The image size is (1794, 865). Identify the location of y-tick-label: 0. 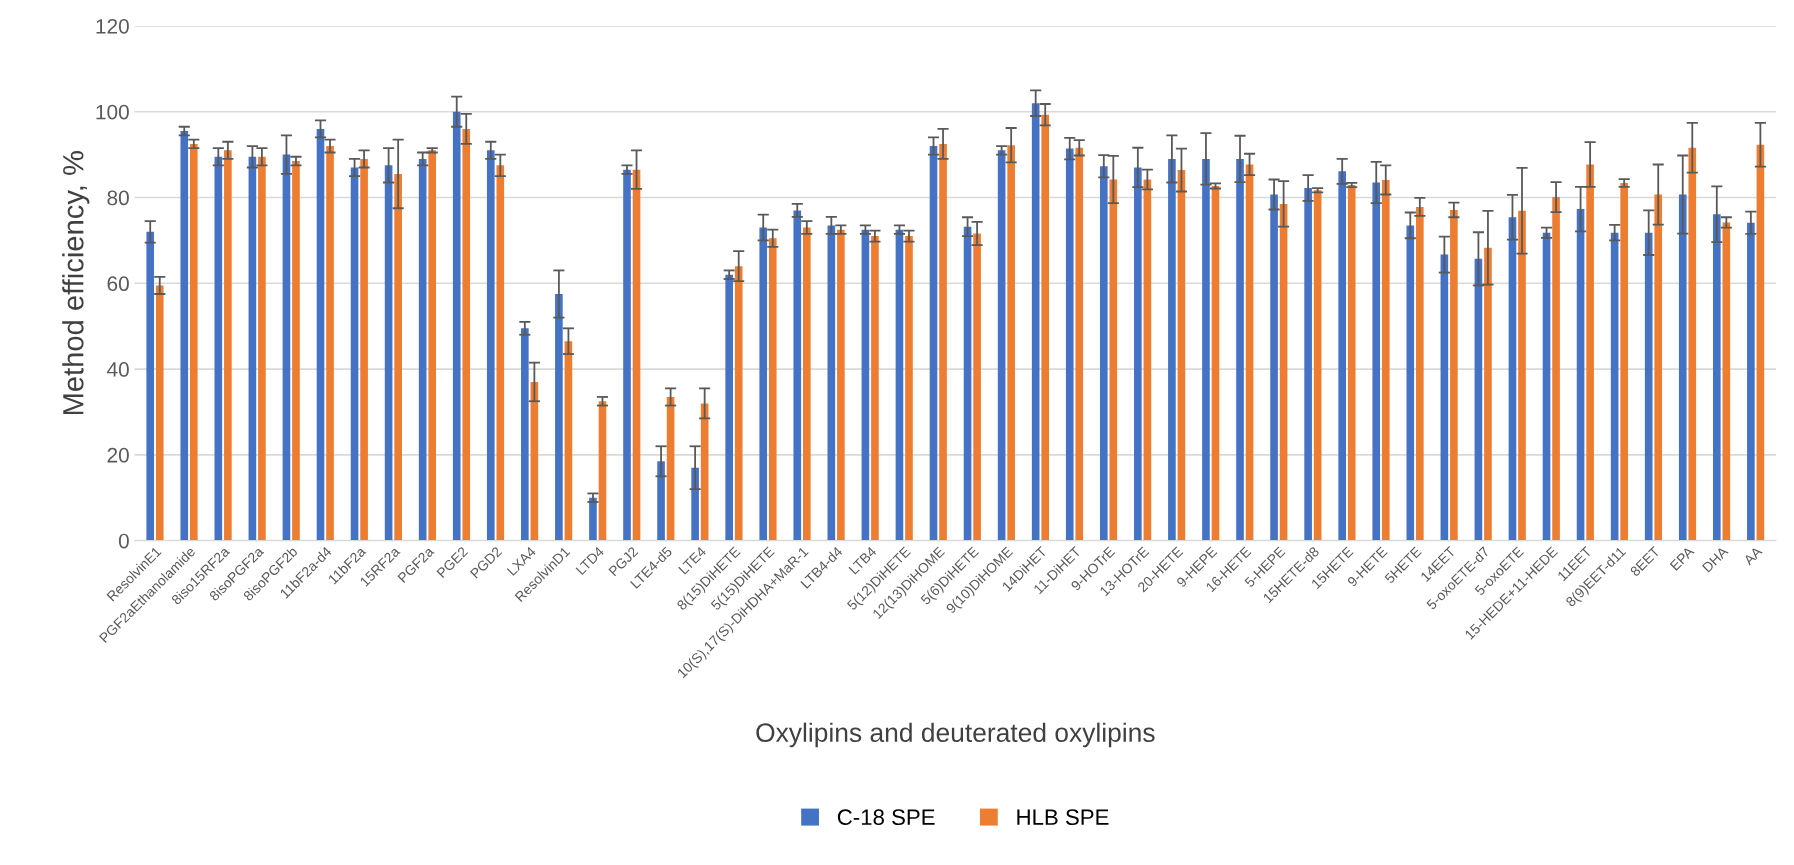
(123, 541).